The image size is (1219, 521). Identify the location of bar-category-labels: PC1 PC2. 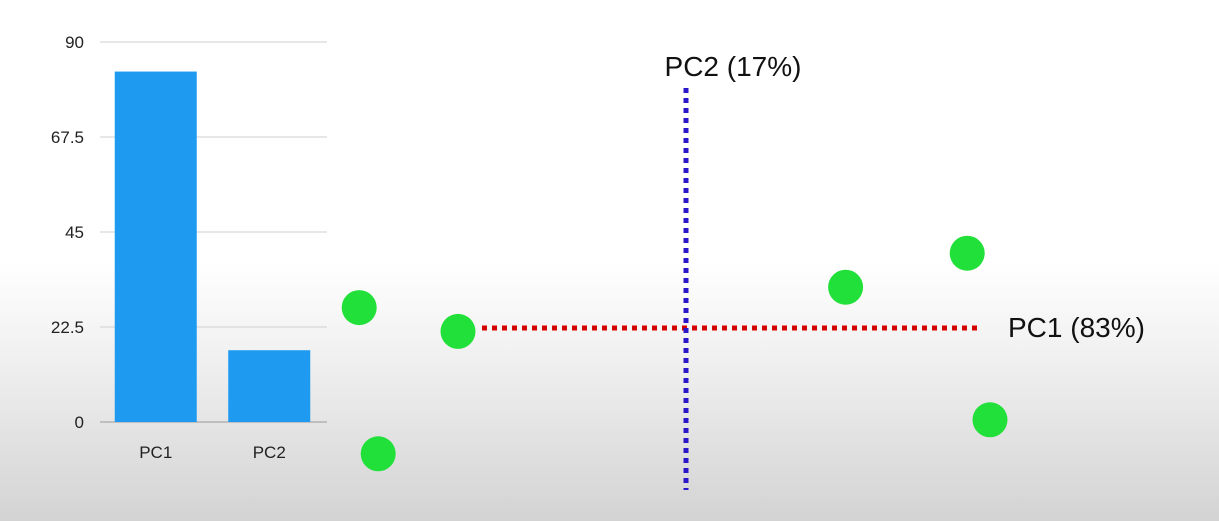
(212, 452).